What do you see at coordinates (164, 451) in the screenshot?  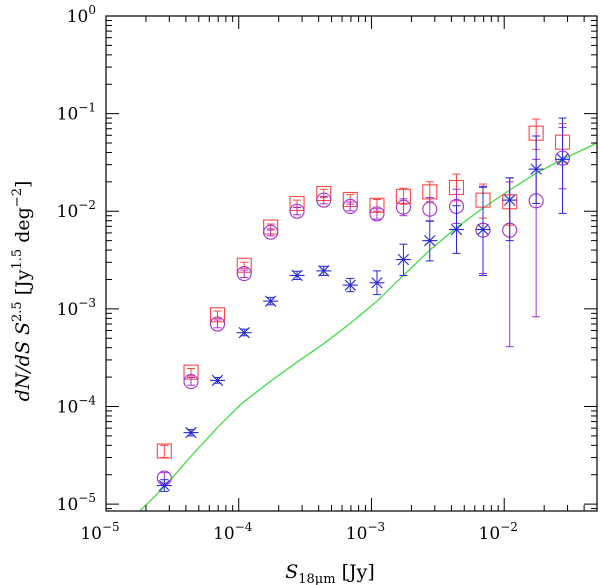 I see `data-point-square` at bounding box center [164, 451].